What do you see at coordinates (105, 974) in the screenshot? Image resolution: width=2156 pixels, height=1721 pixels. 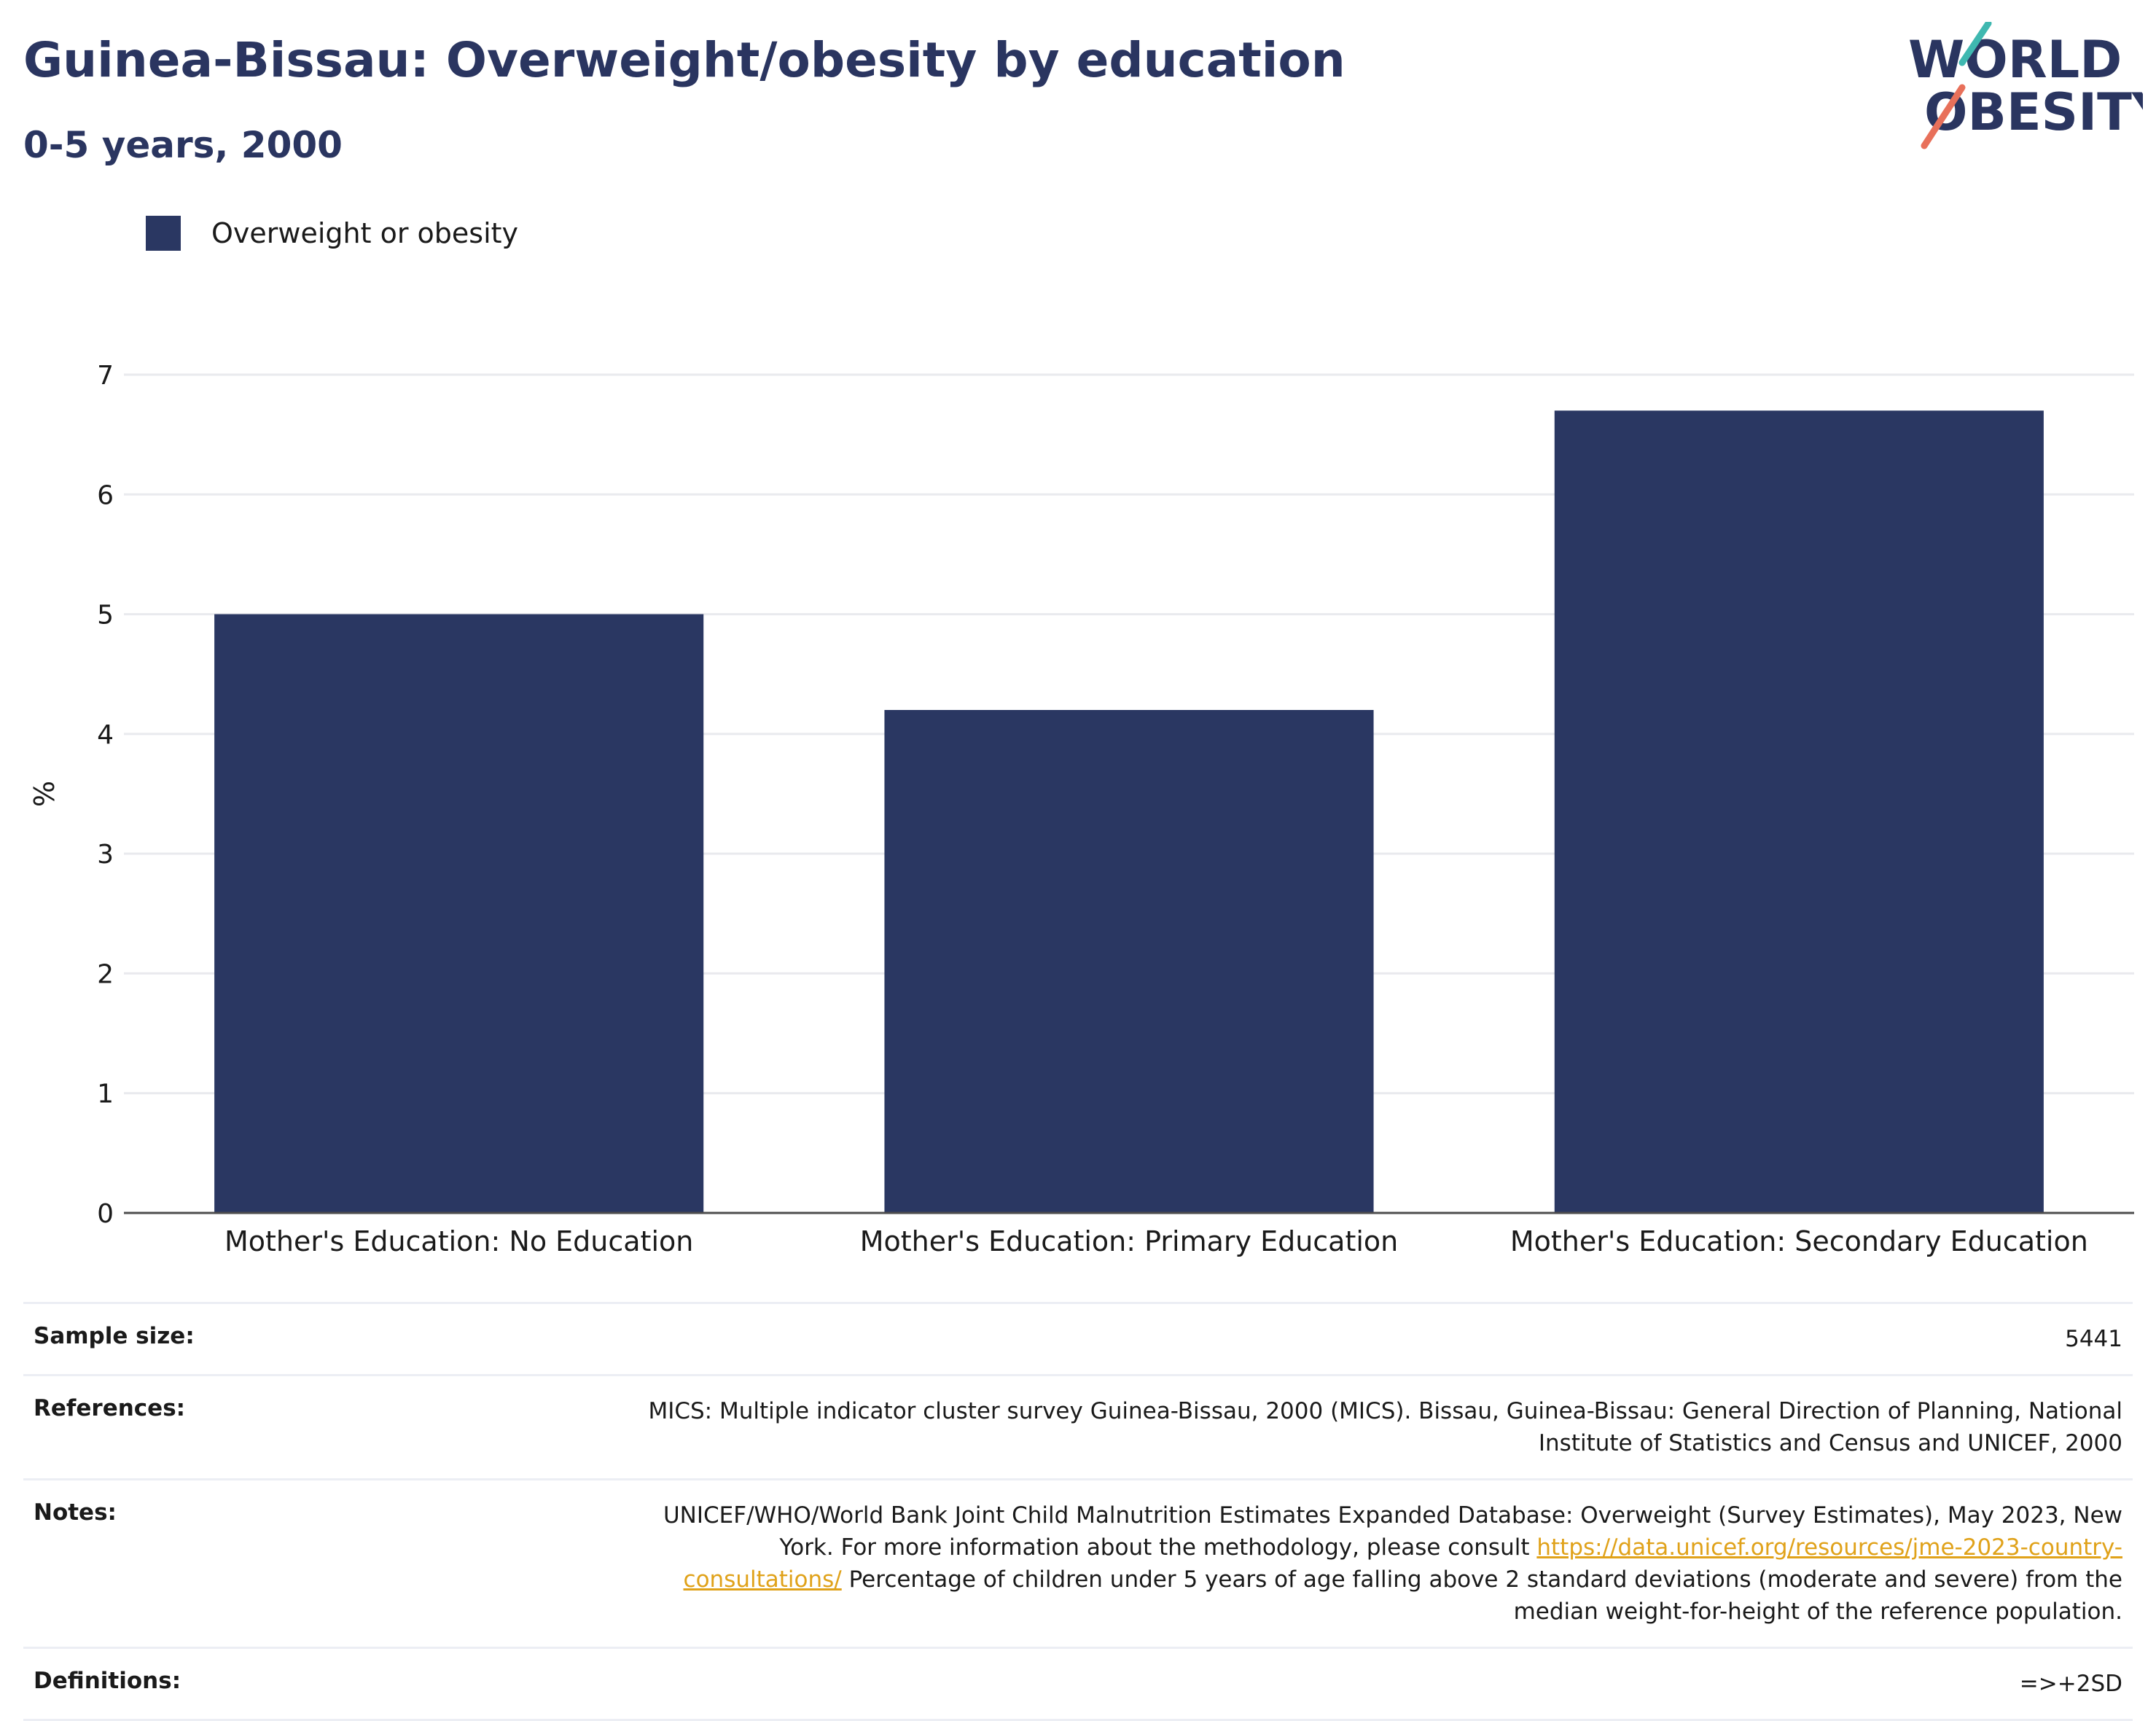 I see `y-tick-label: 2` at bounding box center [105, 974].